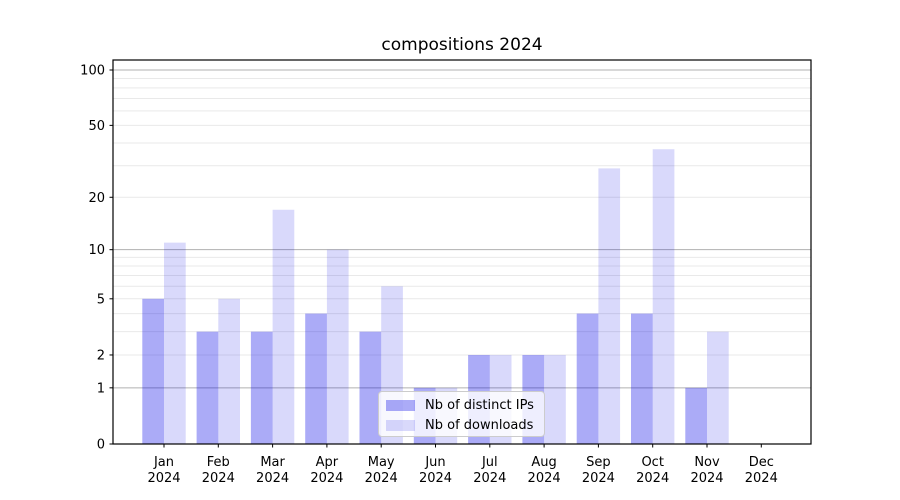  Describe the element at coordinates (218, 462) in the screenshot. I see `x-tick-label-month: Feb` at that location.